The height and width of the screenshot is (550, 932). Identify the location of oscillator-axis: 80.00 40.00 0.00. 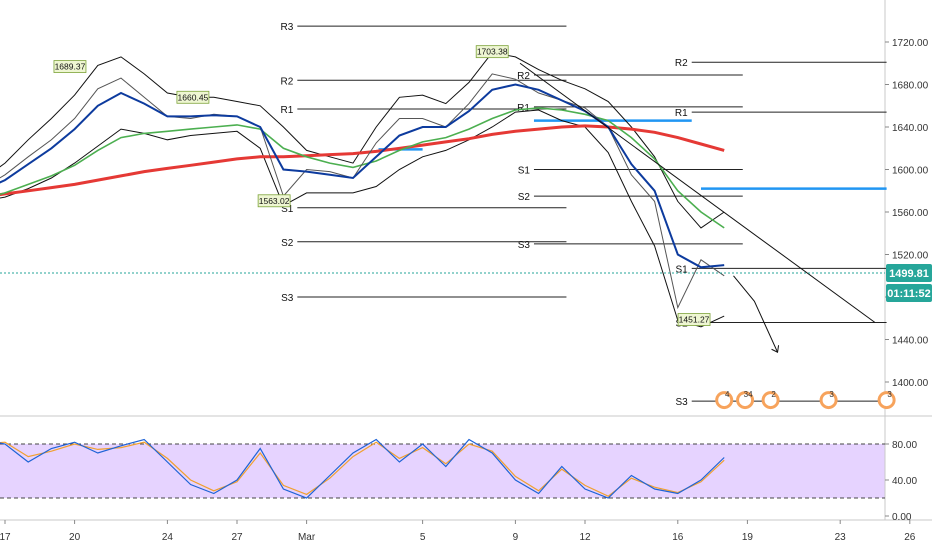
(901, 481).